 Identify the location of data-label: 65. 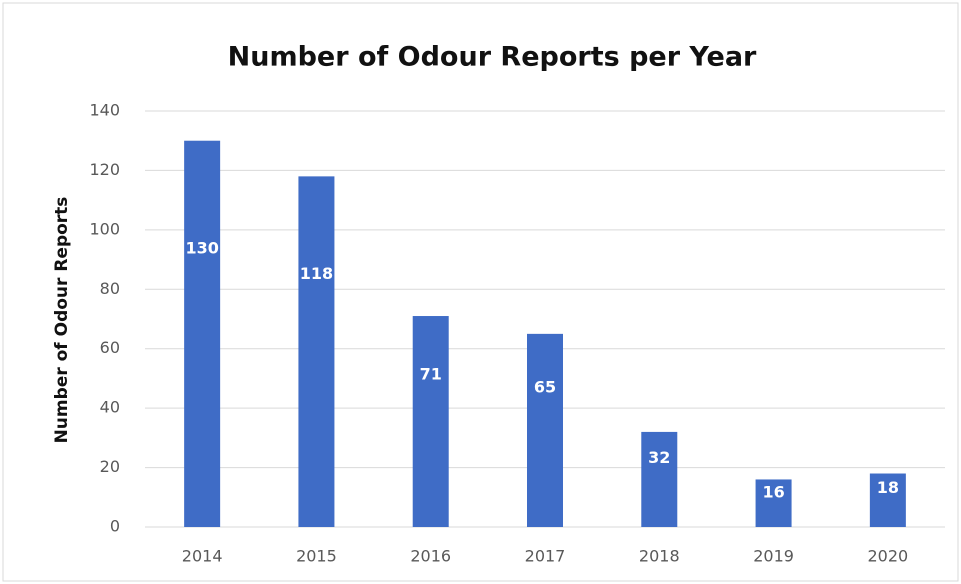
(545, 386).